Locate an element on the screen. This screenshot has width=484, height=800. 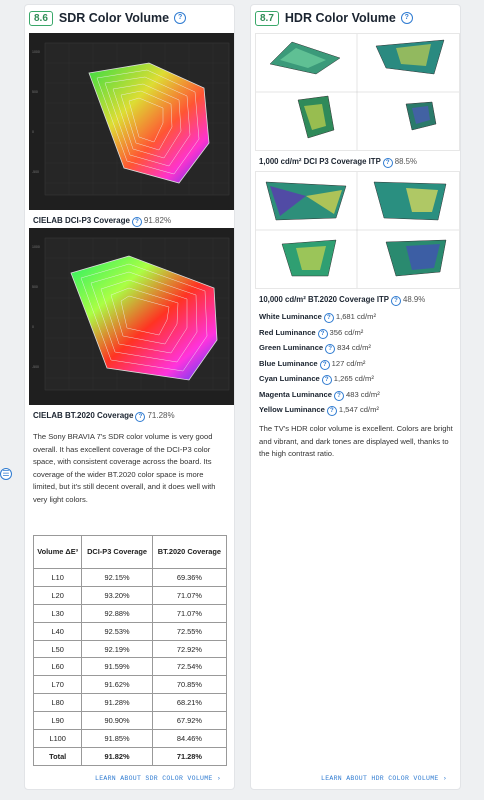
hdr-header: 8.7 HDR Color Volume ? is located at coordinates (355, 18).